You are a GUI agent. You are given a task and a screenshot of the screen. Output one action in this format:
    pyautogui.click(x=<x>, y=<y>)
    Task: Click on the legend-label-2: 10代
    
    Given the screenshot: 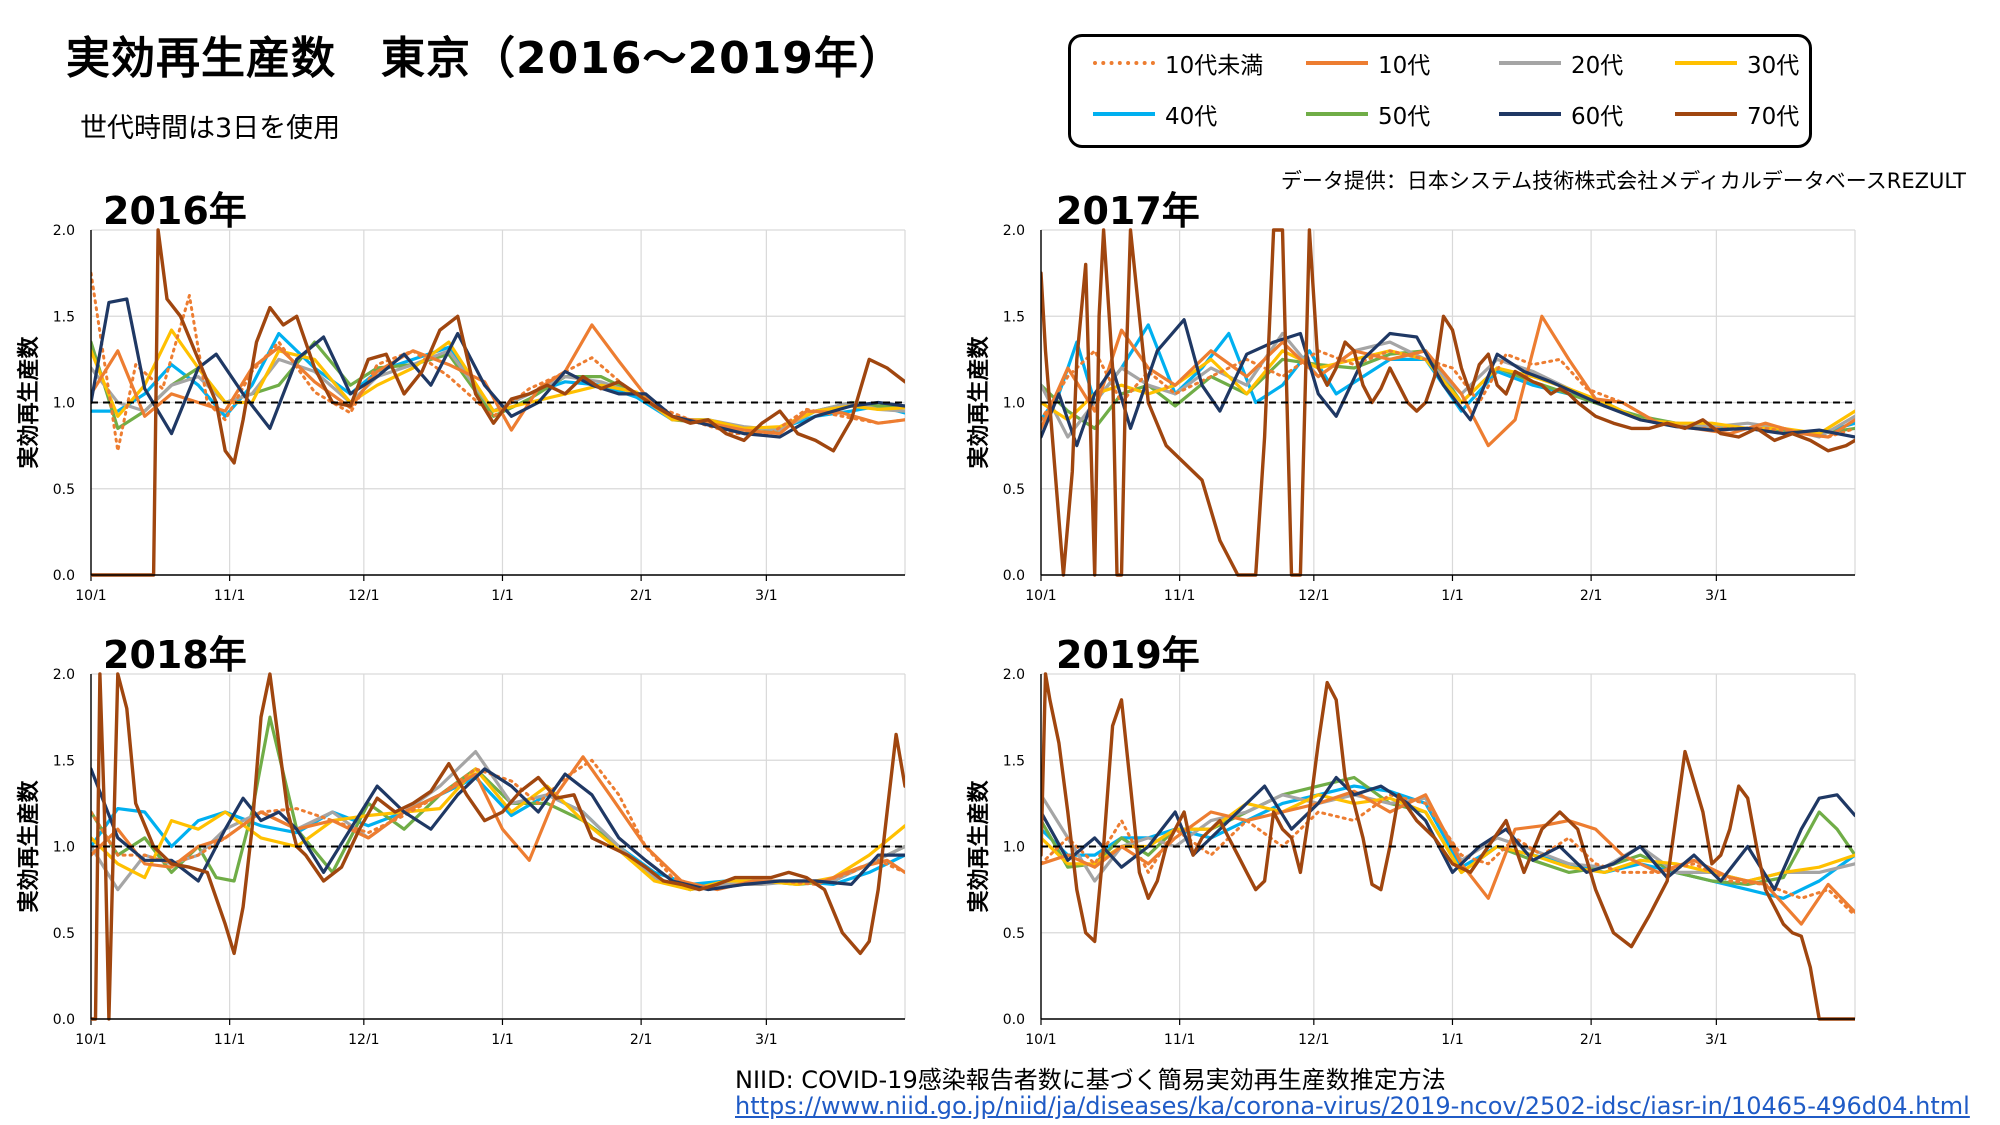 What is the action you would take?
    pyautogui.click(x=1404, y=66)
    